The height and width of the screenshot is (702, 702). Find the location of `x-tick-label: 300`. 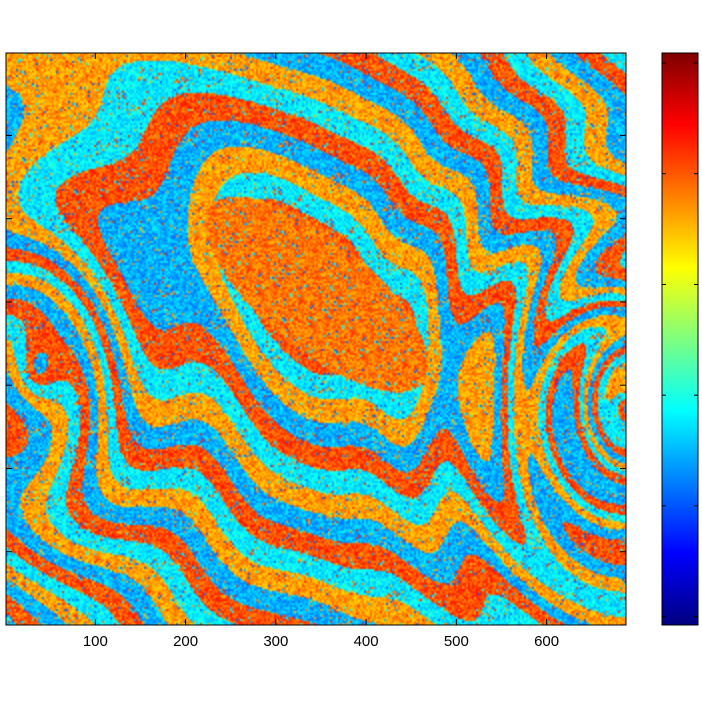

x-tick-label: 300 is located at coordinates (275, 641).